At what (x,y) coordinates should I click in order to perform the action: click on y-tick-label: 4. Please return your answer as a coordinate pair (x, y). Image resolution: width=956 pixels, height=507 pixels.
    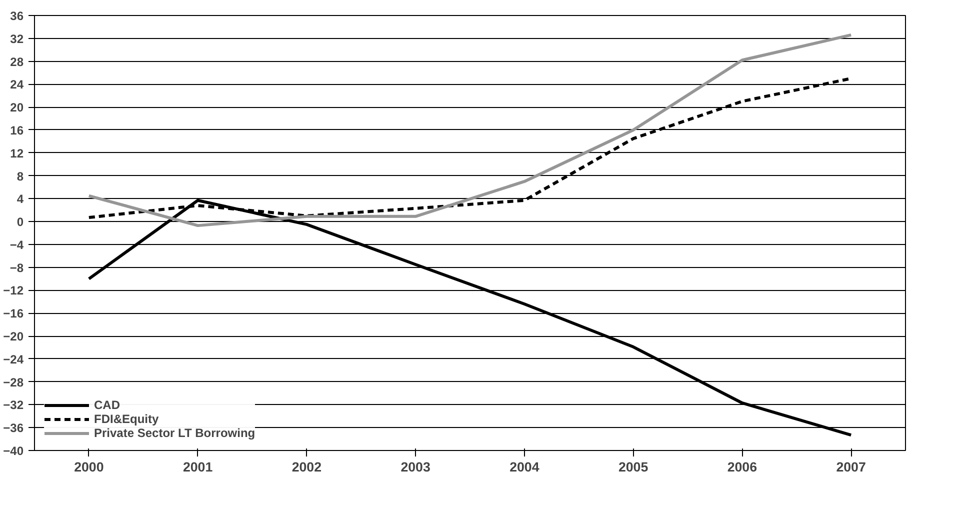
    Looking at the image, I should click on (20, 199).